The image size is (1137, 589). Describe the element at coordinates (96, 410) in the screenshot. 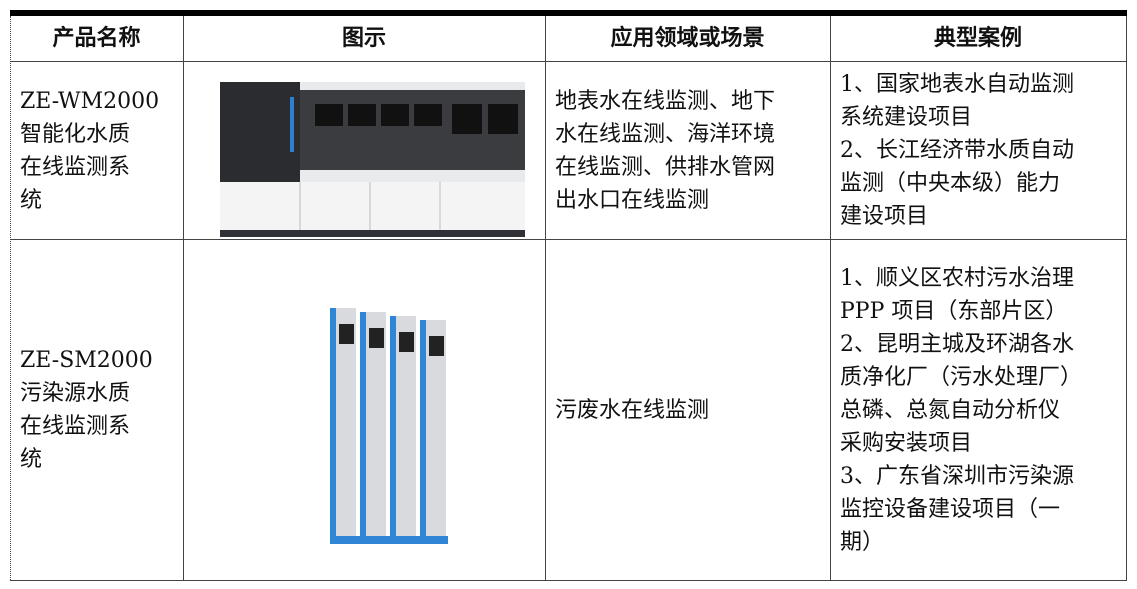

I see `table-cell: ZE-SM2000 污染源水质在线监测系统` at that location.